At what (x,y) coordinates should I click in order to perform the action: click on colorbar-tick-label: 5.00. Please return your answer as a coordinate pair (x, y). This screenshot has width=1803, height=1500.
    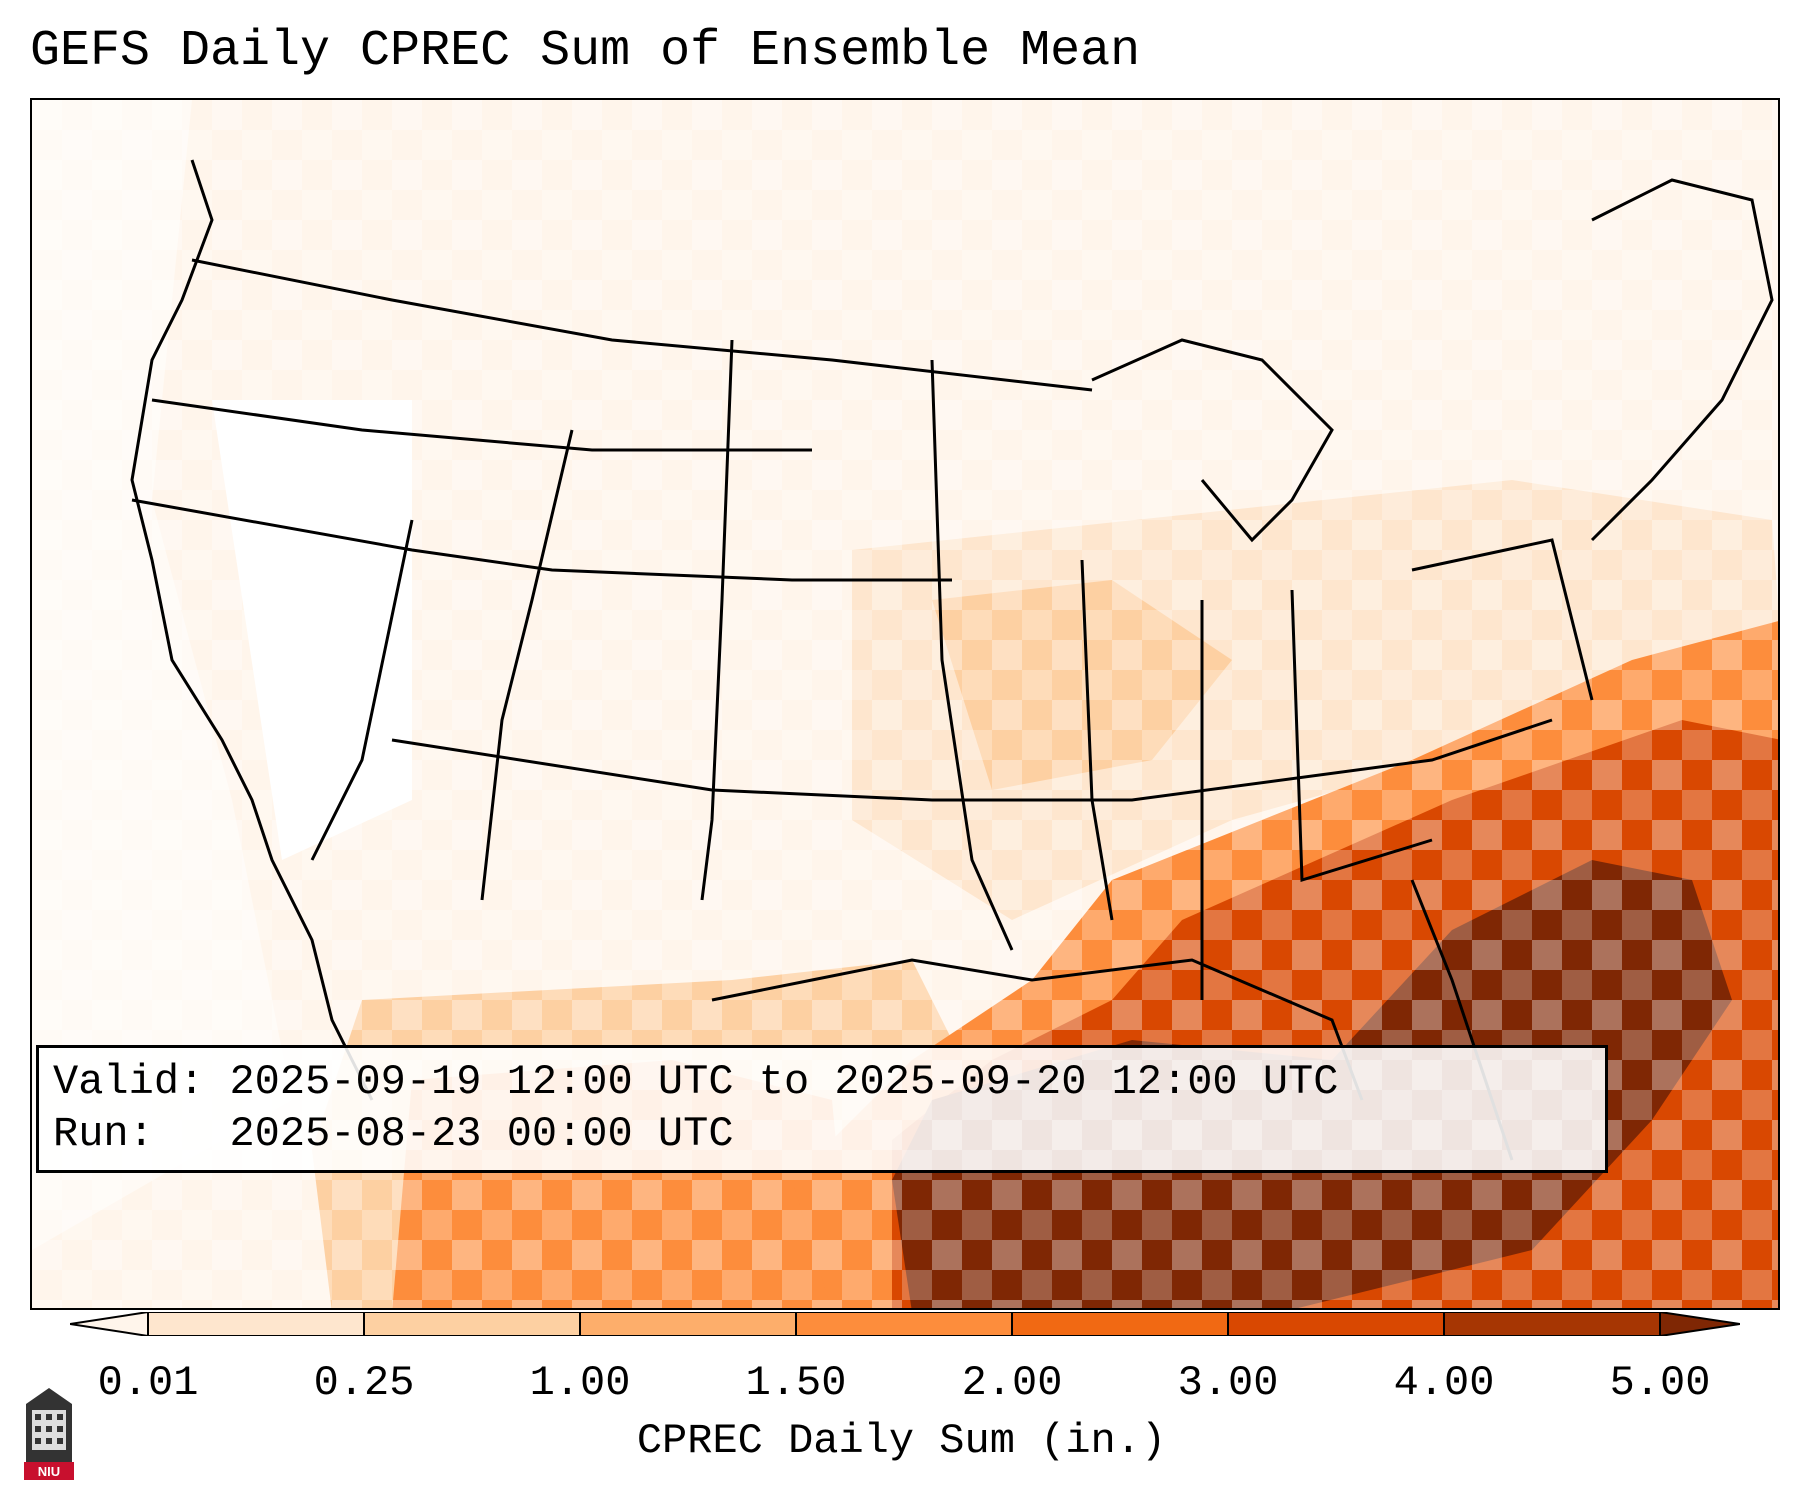
    Looking at the image, I should click on (1660, 1383).